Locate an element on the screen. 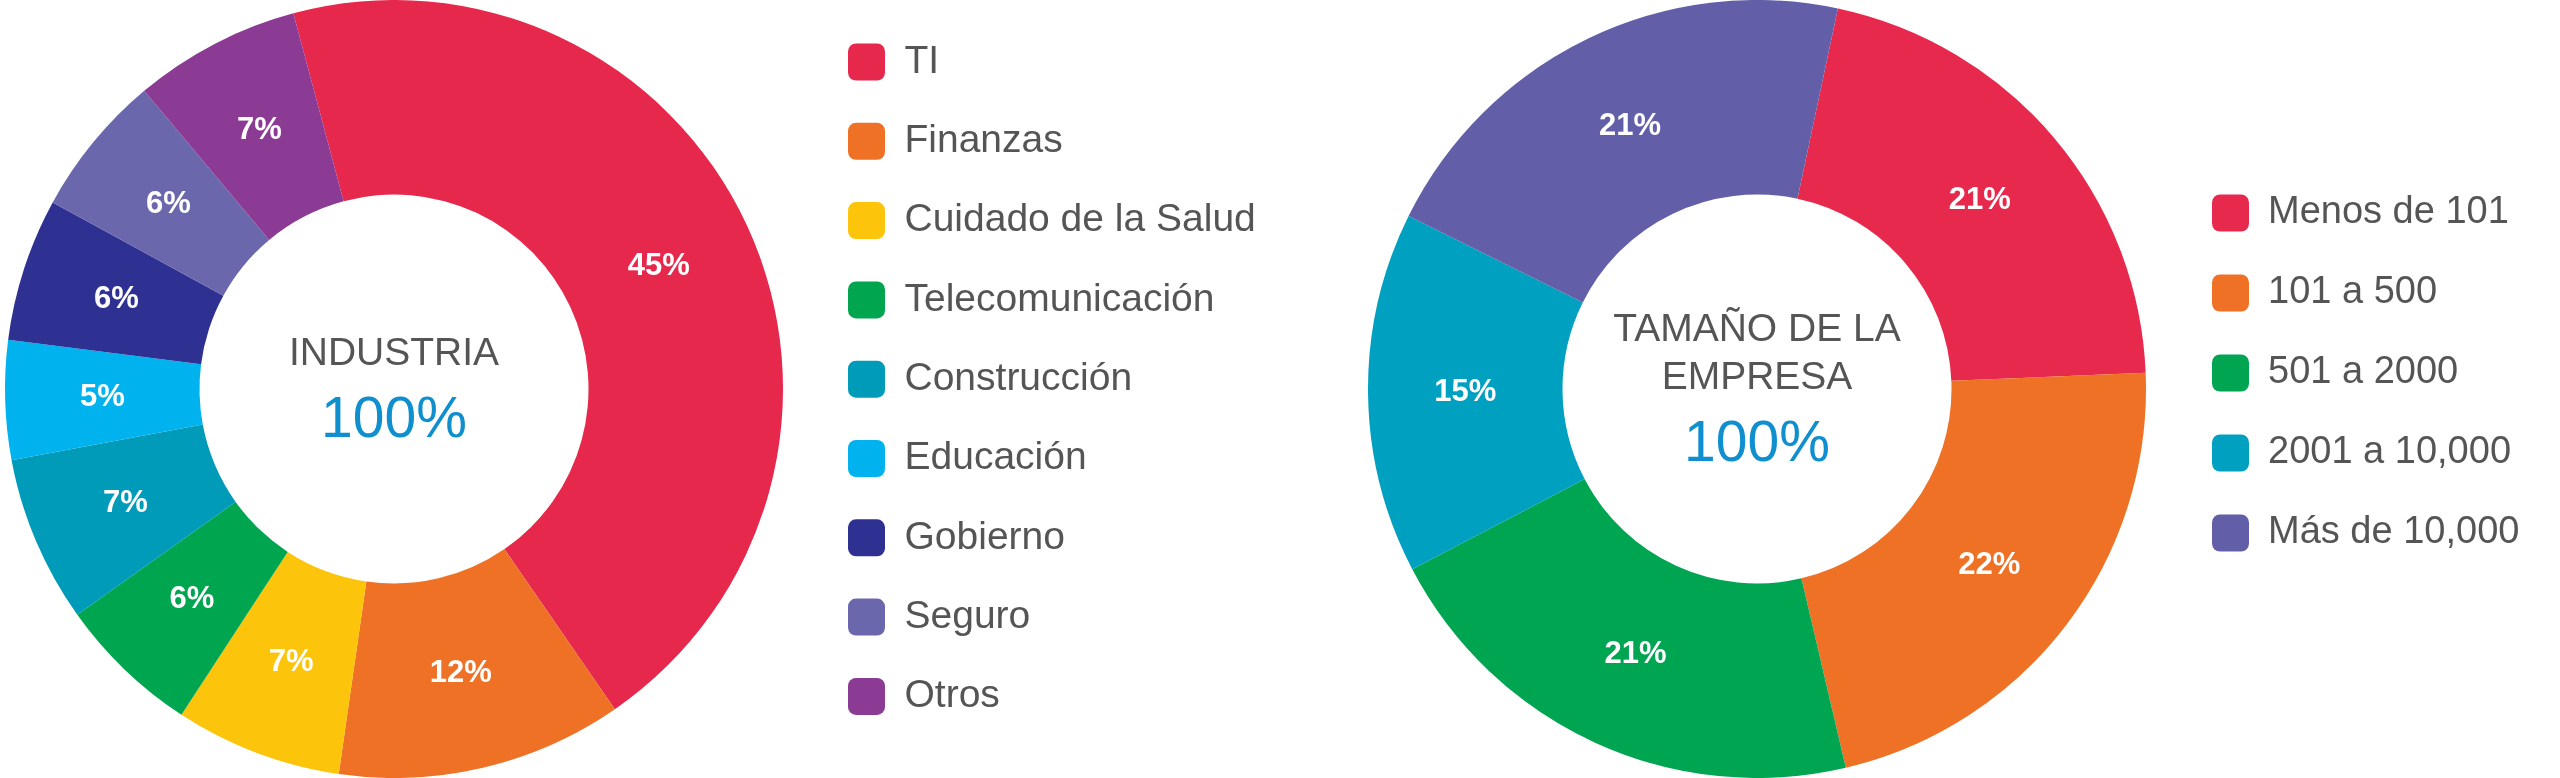 The width and height of the screenshot is (2560, 778). legend-label: Construcción is located at coordinates (1018, 376).